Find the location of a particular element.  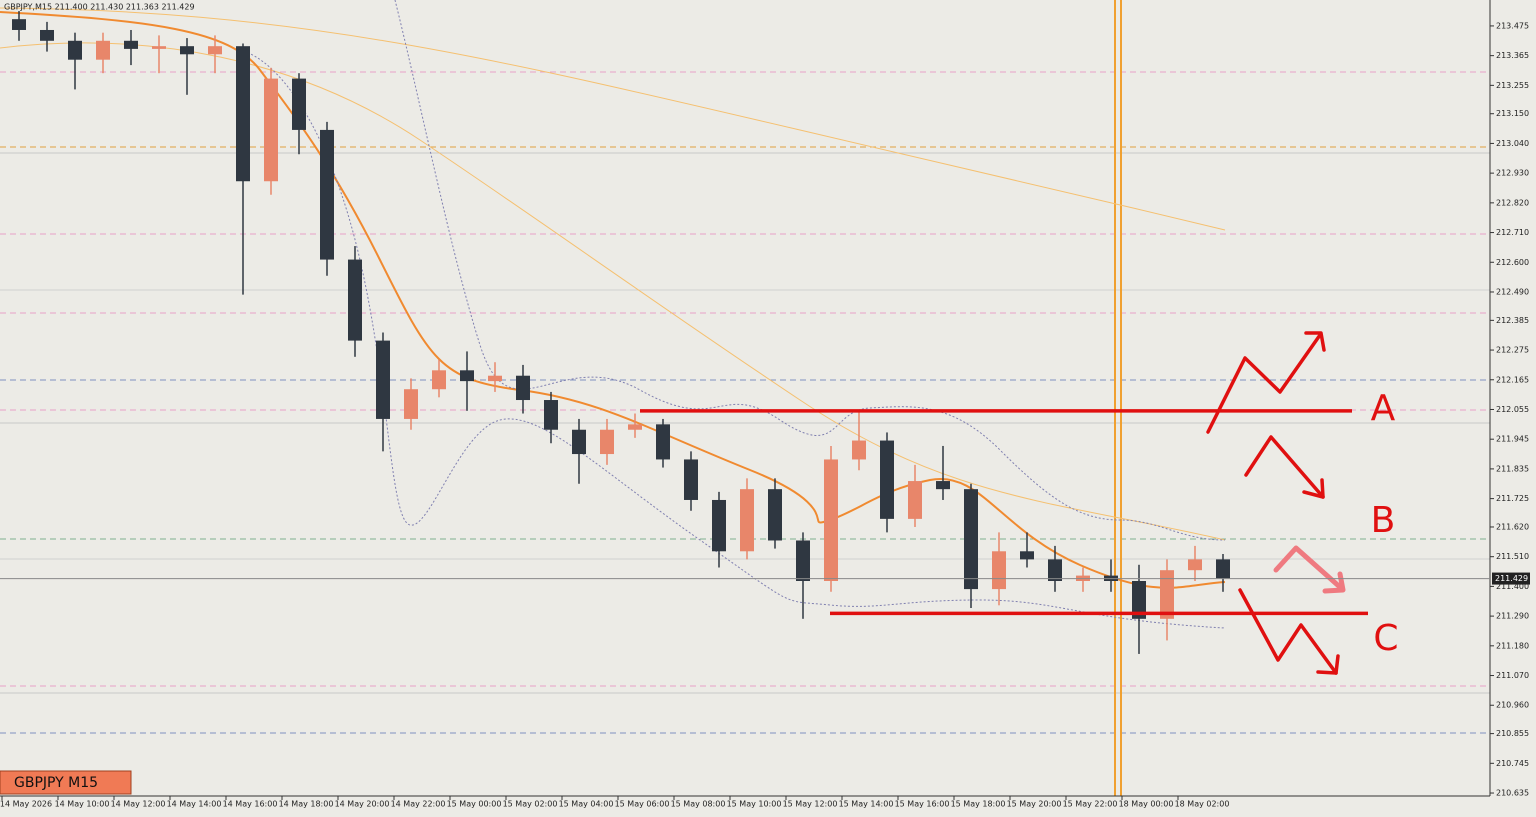

x-tick-label: 15 May 00:00 is located at coordinates (474, 804).